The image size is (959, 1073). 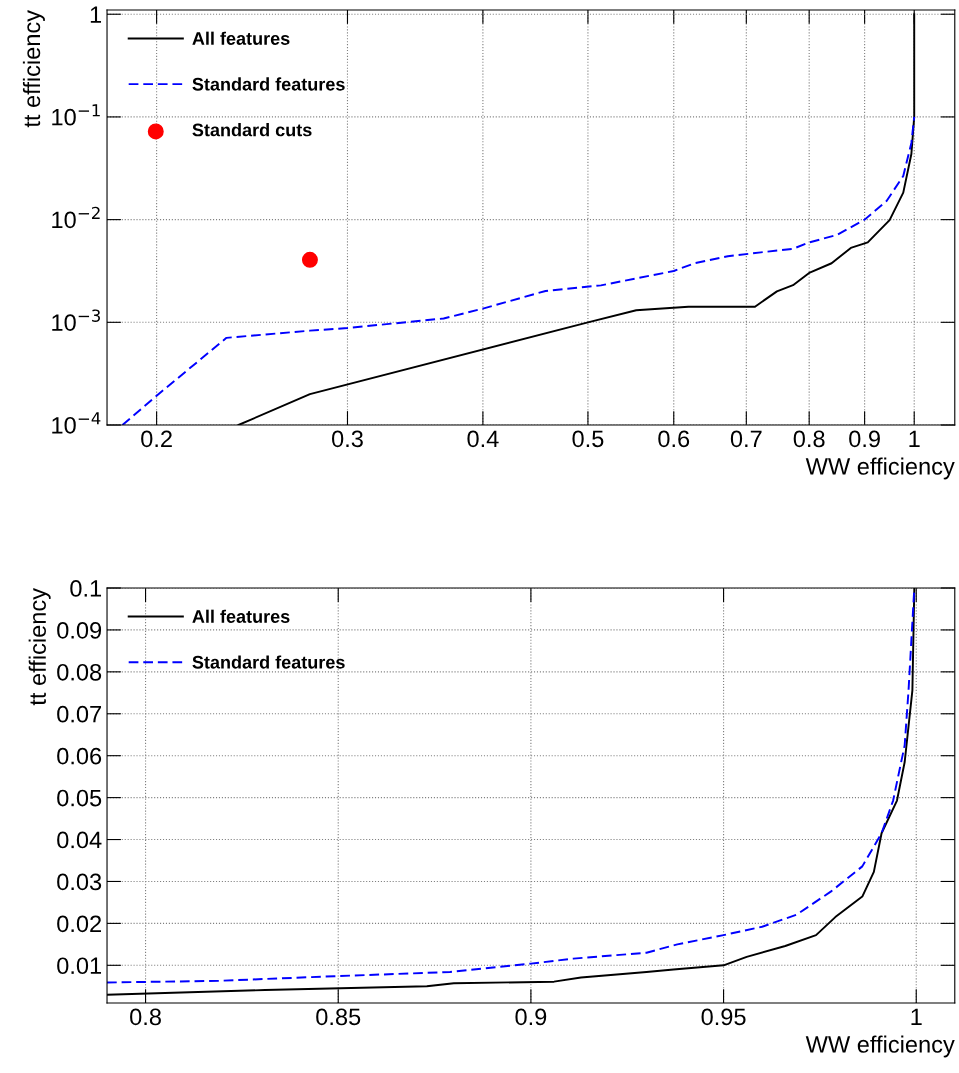 What do you see at coordinates (79, 714) in the screenshot?
I see `y-tick-label: 0.07` at bounding box center [79, 714].